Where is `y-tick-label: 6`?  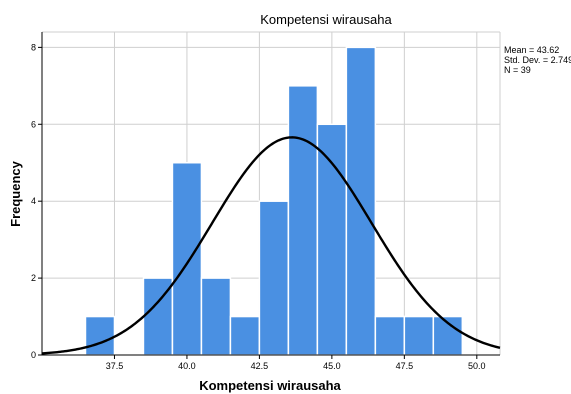
y-tick-label: 6 is located at coordinates (33, 124).